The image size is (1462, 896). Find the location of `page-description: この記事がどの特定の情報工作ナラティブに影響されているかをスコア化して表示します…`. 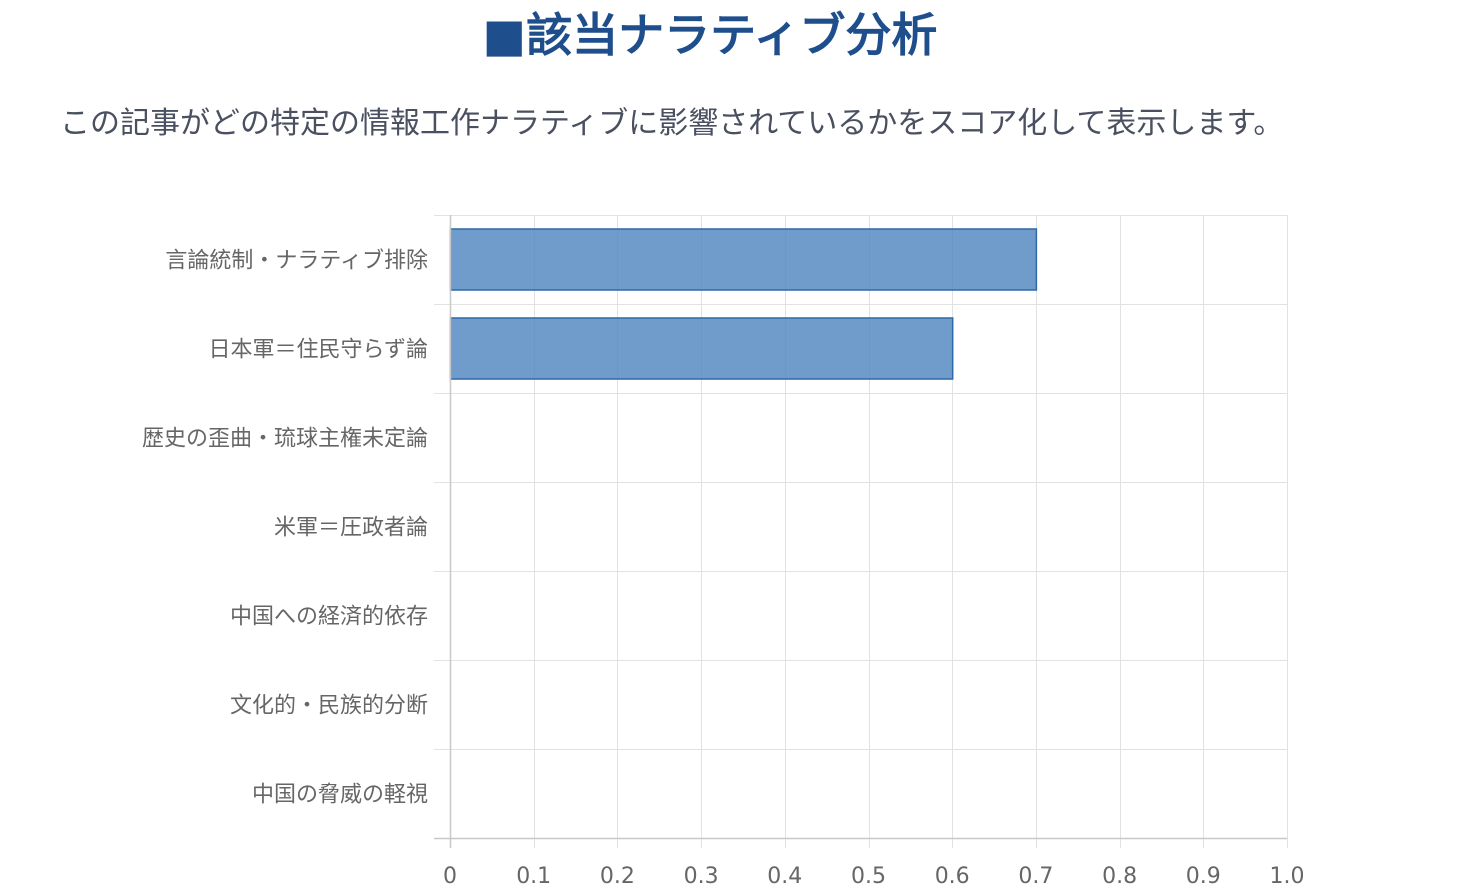

page-description: この記事がどの特定の情報工作ナラティブに影響されているかをスコア化して表示します… is located at coordinates (672, 123).